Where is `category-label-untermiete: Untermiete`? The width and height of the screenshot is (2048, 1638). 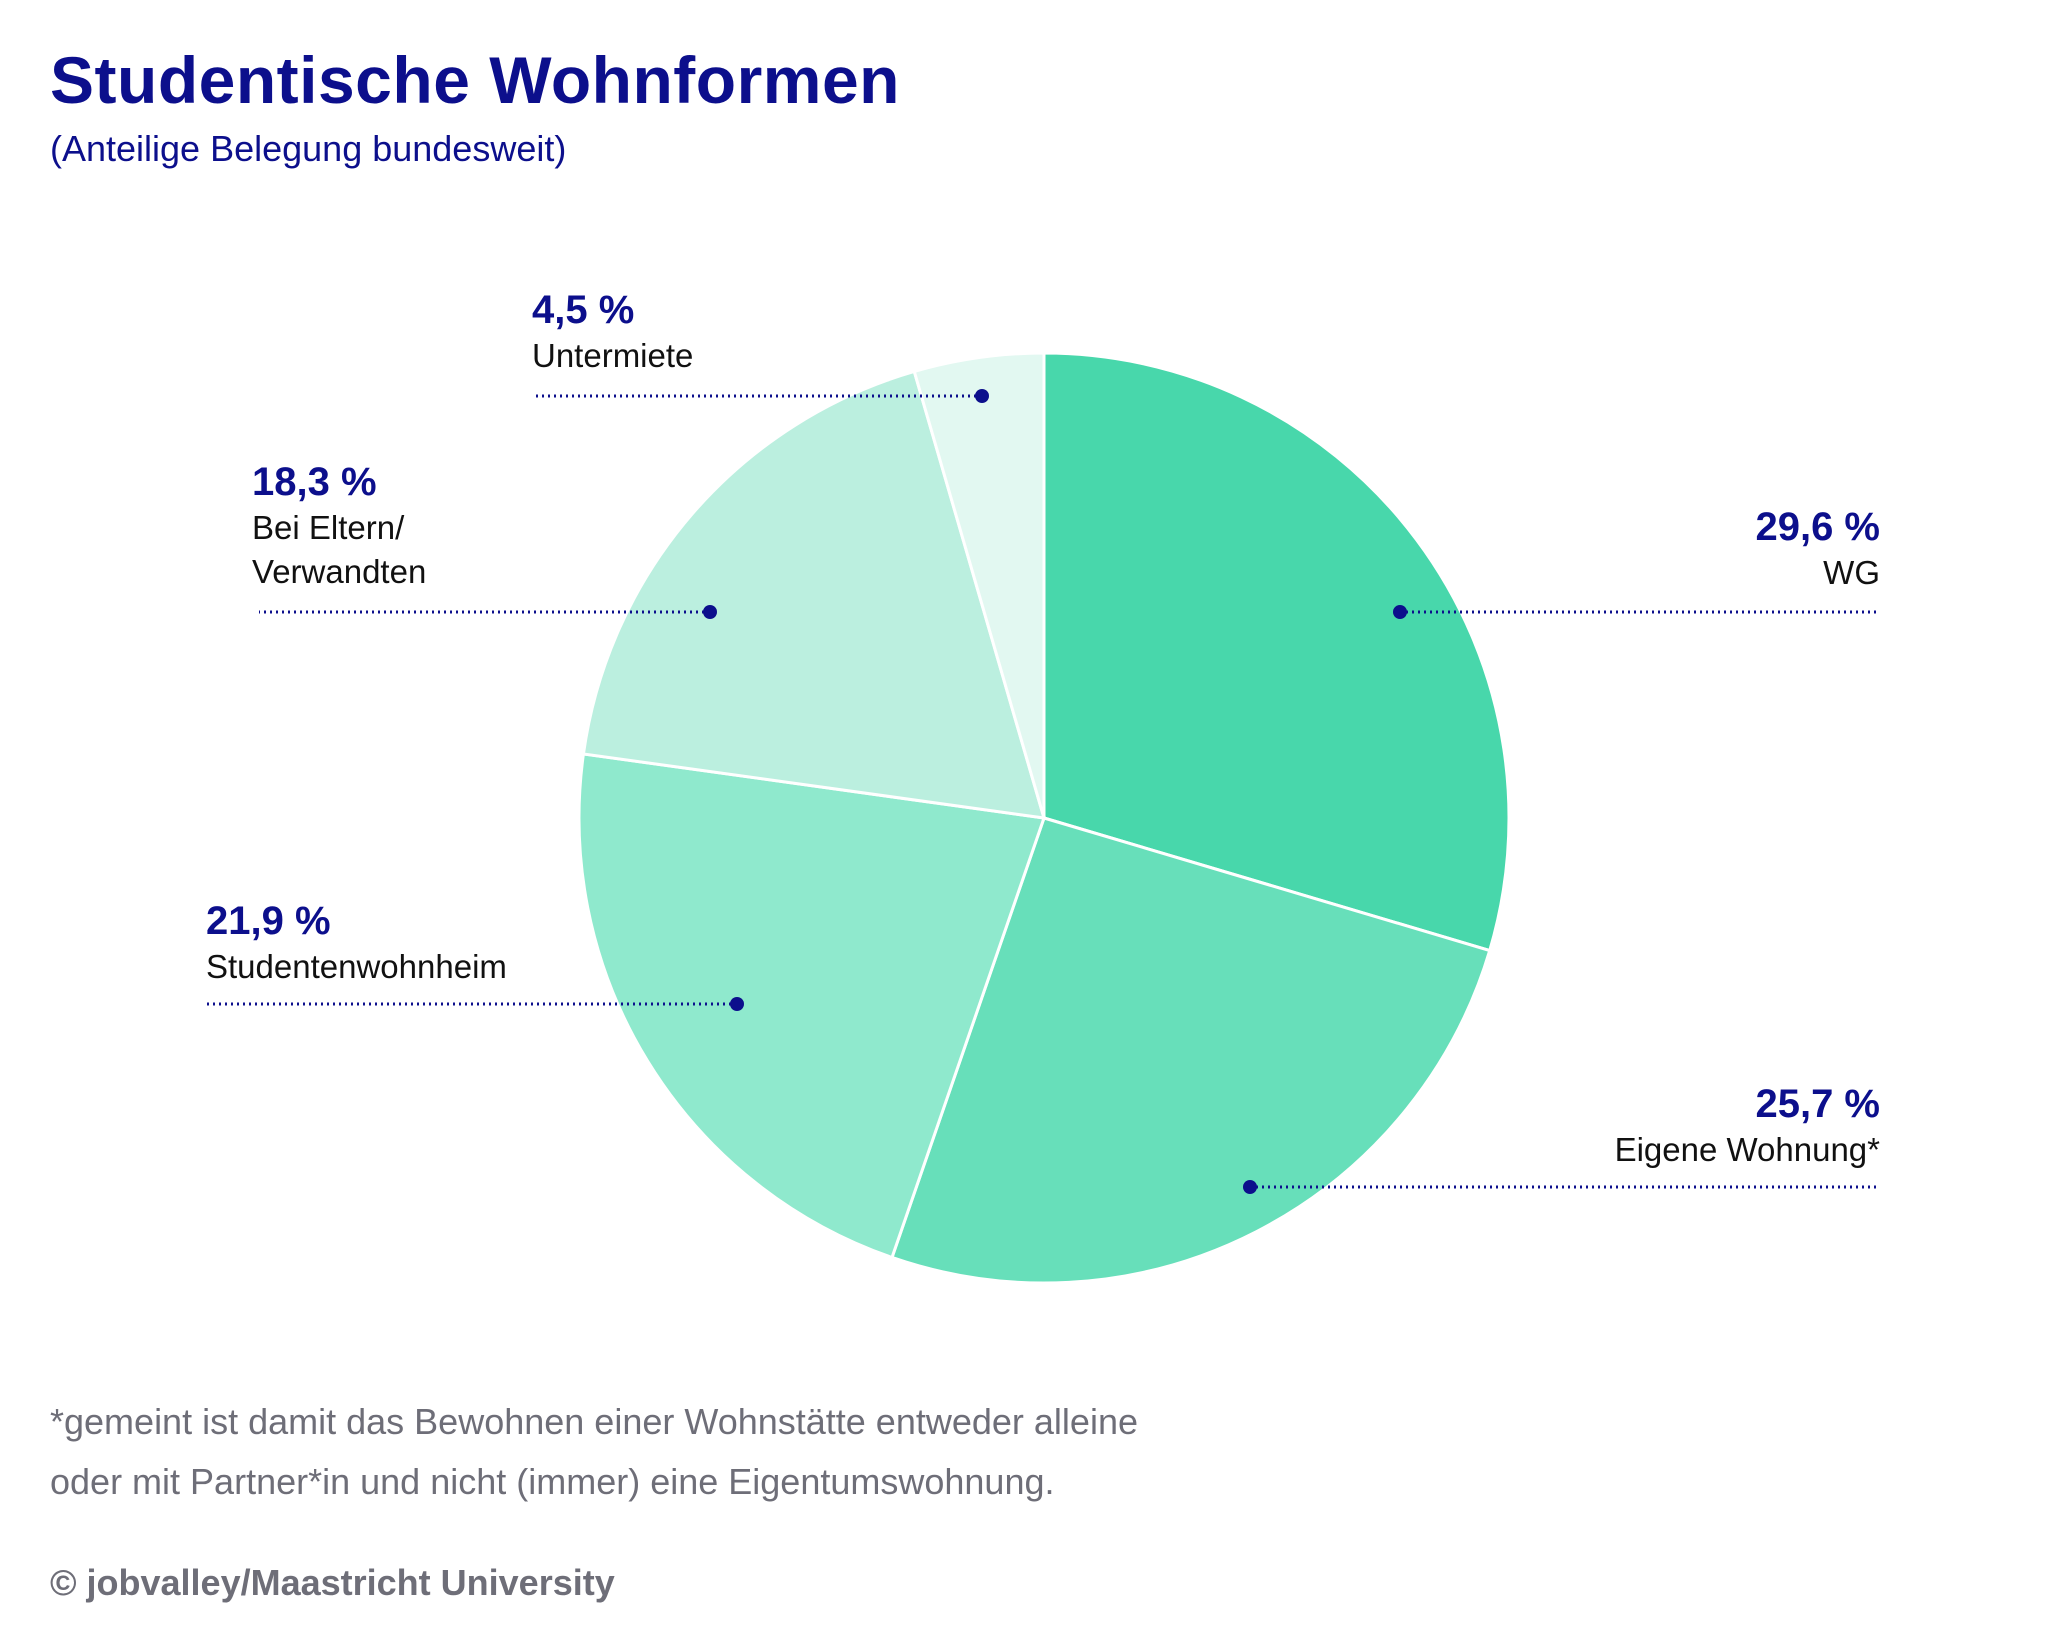 category-label-untermiete: Untermiete is located at coordinates (612, 355).